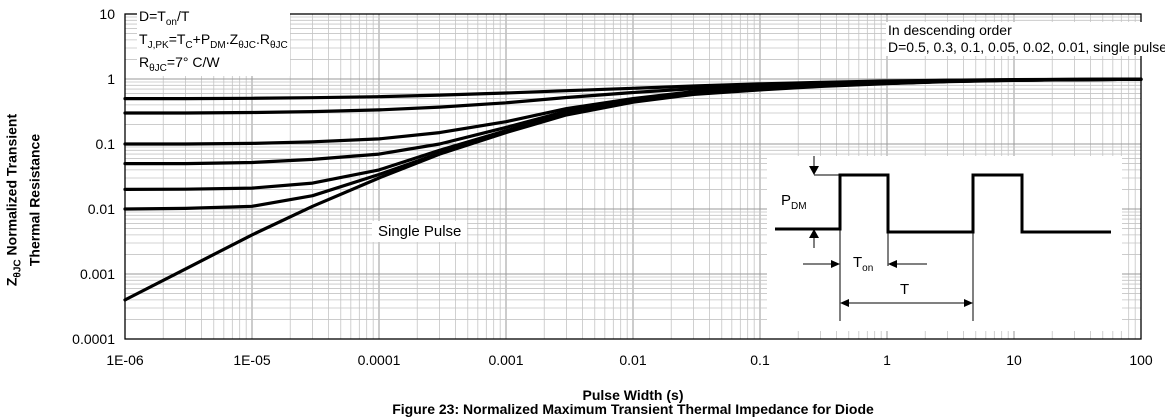 The image size is (1165, 417). Describe the element at coordinates (97, 274) in the screenshot. I see `y-tick-label: 0.001` at that location.